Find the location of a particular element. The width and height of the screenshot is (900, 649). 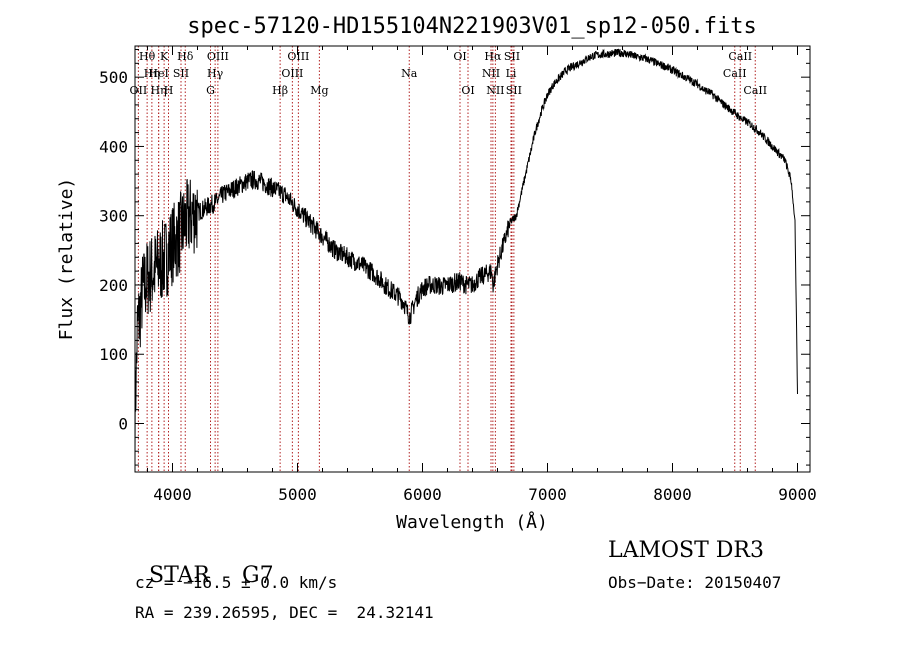

spectral-line-label-0: OII is located at coordinates (139, 90).